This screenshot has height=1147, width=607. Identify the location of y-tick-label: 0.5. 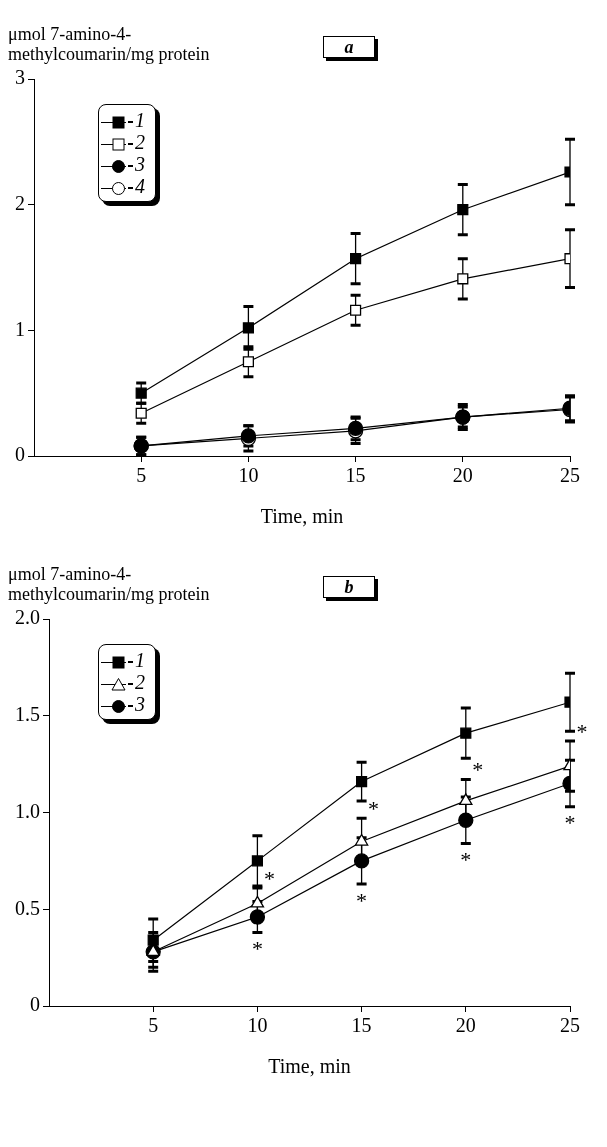
(27, 907).